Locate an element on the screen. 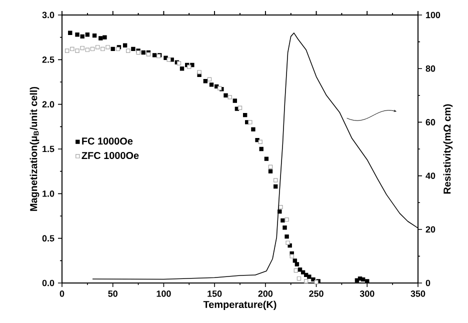 The height and width of the screenshot is (323, 468). x-tick-label: 50 is located at coordinates (113, 293).